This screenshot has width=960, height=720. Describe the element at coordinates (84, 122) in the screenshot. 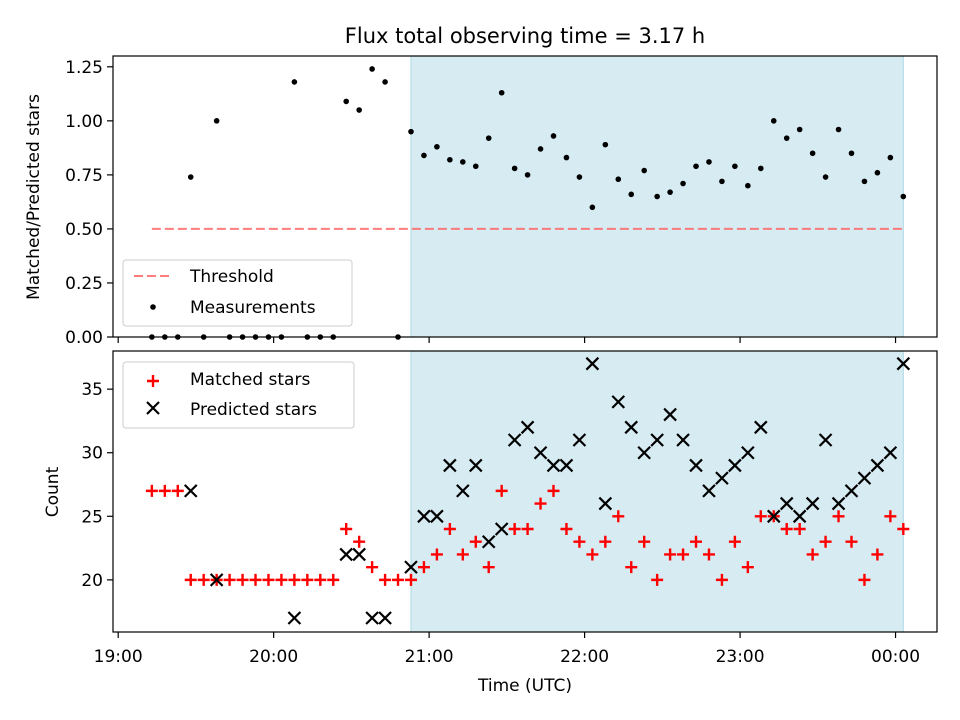

I see `top-y-tick-label: 1.00` at that location.